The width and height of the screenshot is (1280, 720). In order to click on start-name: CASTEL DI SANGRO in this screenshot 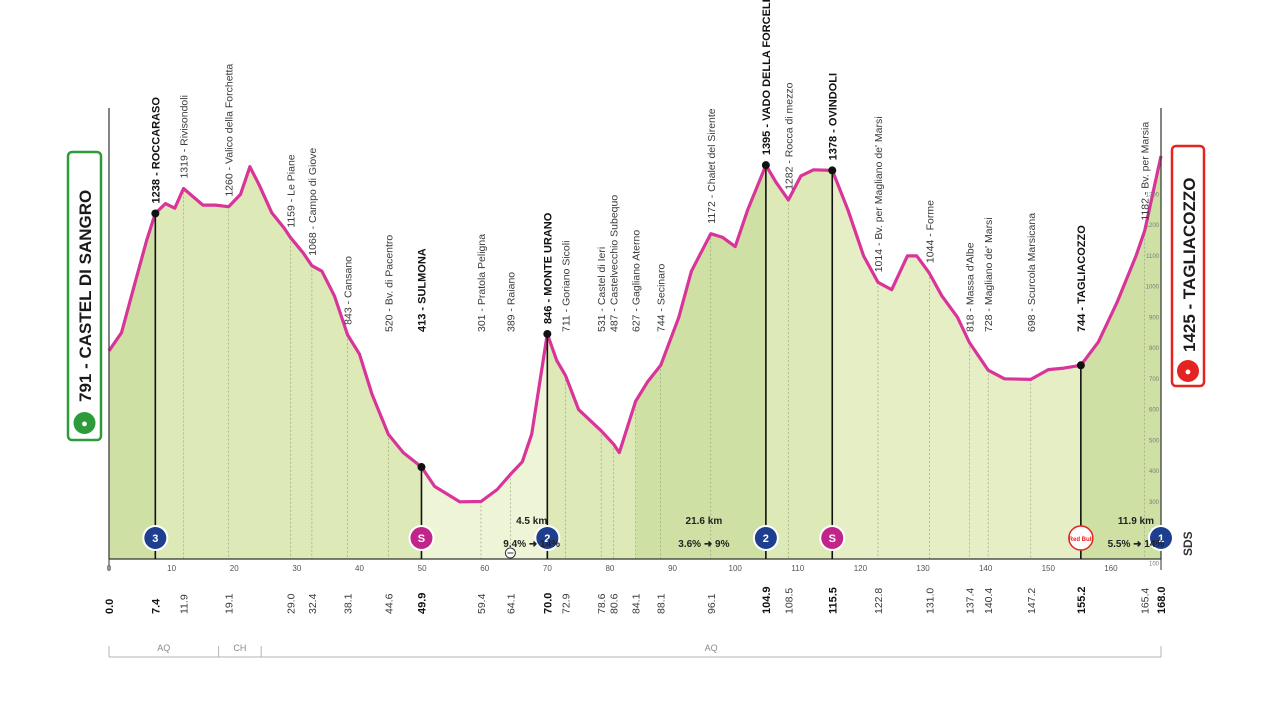, I will do `click(85, 274)`.